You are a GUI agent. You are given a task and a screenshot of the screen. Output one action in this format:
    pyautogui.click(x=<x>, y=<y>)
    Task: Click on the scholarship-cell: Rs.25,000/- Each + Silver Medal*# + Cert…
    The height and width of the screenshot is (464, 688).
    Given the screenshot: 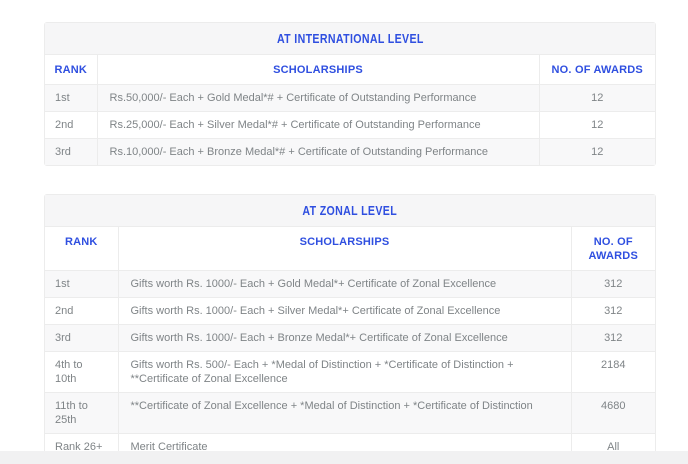 What is the action you would take?
    pyautogui.click(x=317, y=125)
    